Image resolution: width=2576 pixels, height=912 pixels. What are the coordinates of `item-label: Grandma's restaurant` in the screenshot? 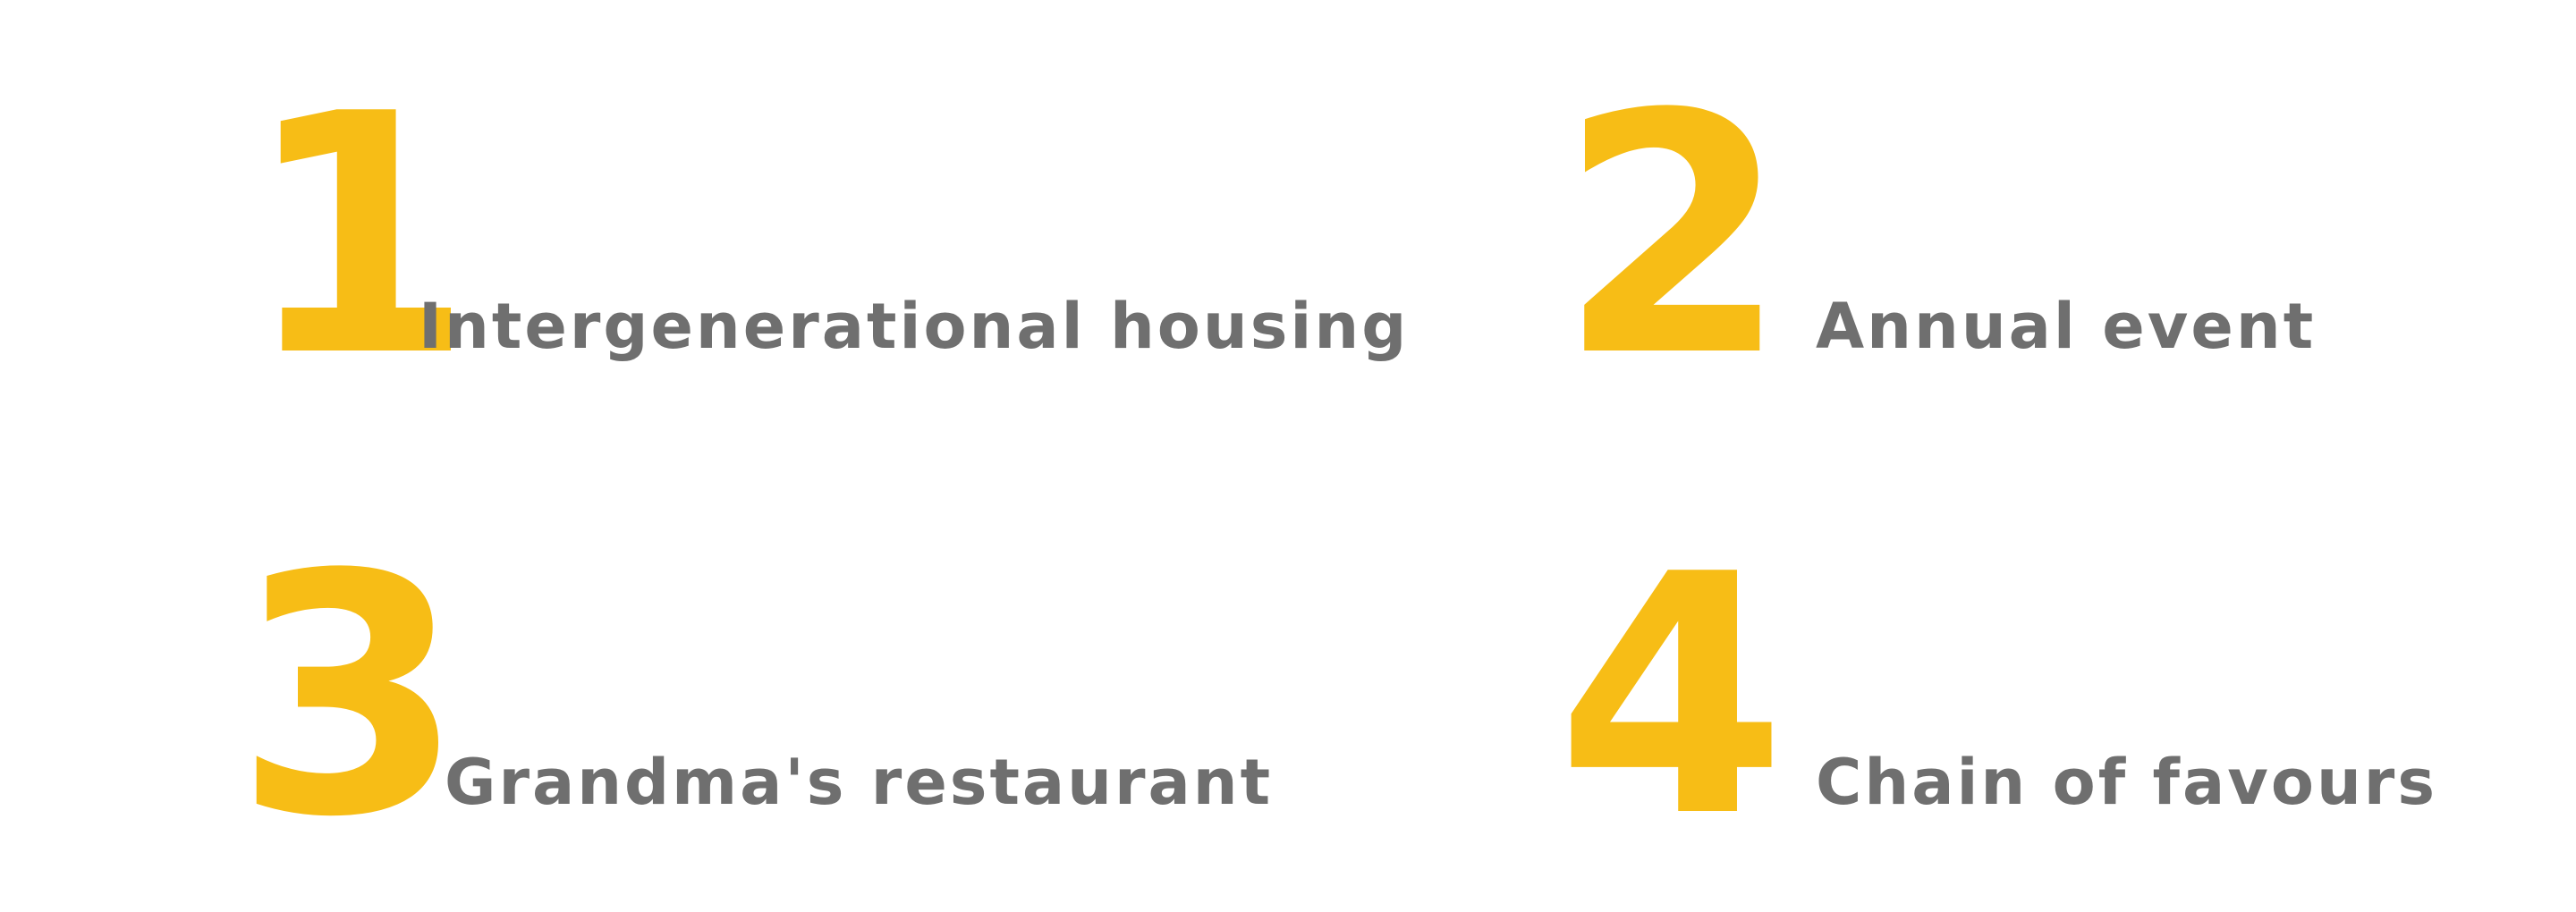 It's located at (859, 782).